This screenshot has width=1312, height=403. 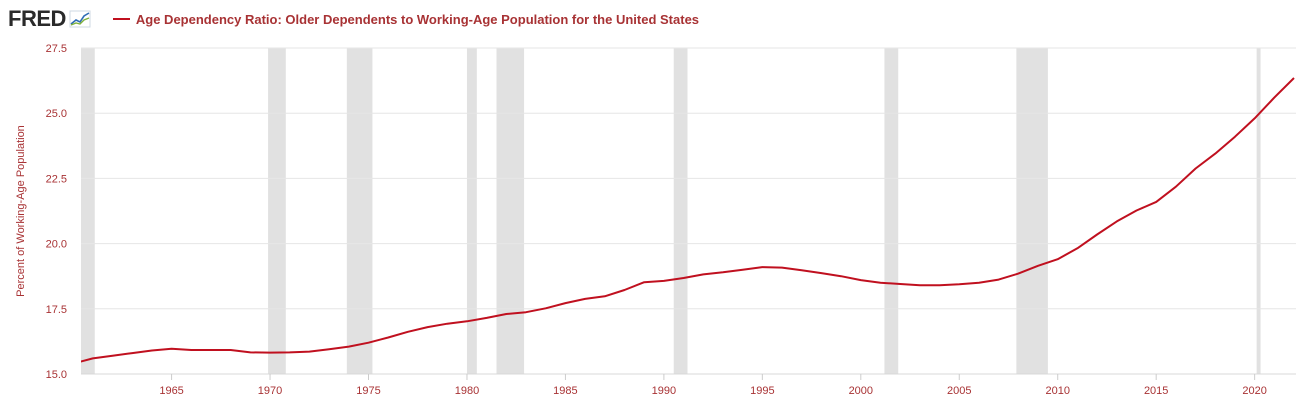 I want to click on x-tick-label: 1990, so click(x=664, y=391).